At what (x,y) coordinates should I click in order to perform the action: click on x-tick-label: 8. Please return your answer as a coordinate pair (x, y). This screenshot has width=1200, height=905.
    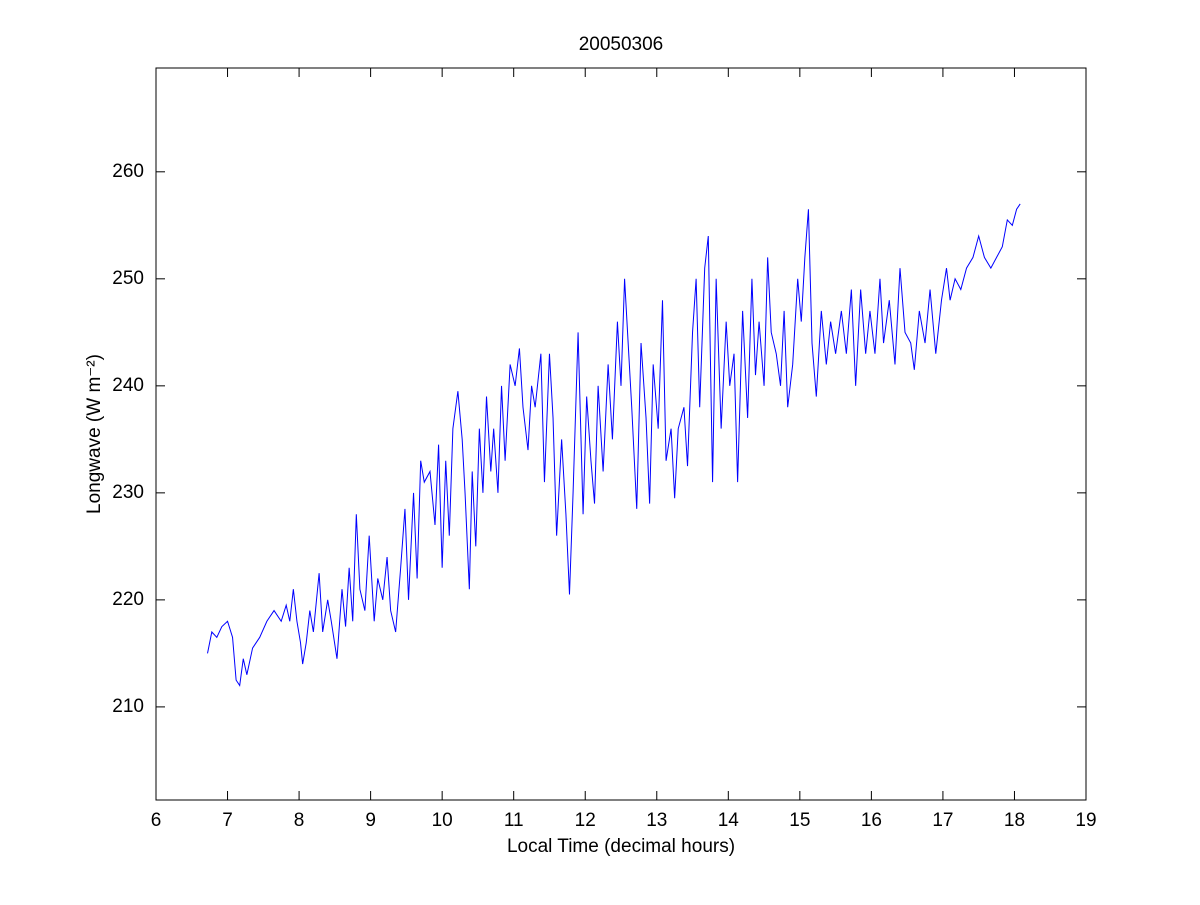
    Looking at the image, I should click on (299, 820).